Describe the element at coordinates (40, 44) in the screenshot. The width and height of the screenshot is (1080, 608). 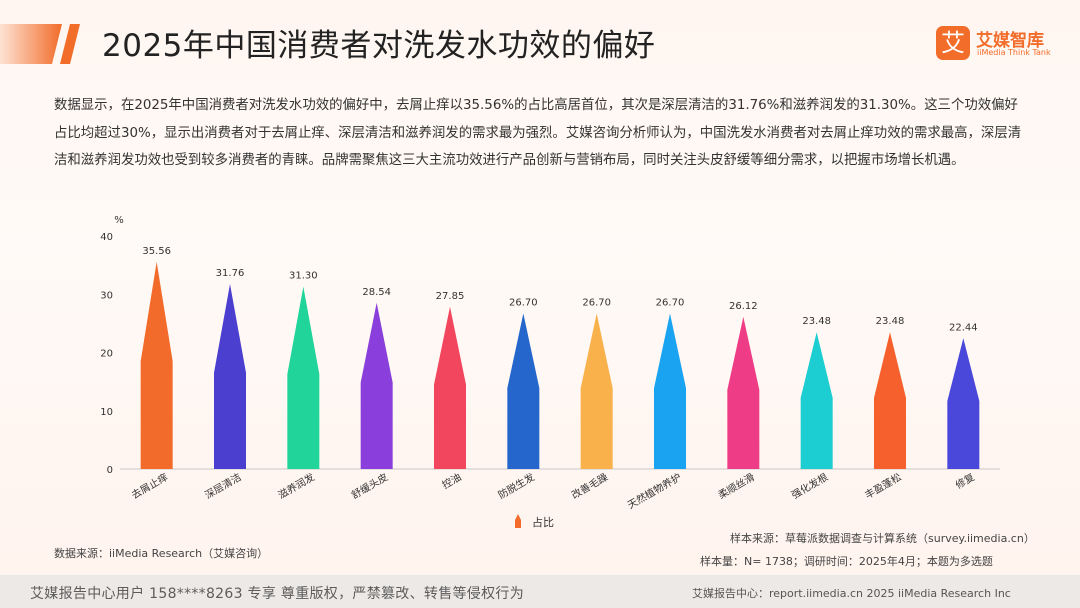
I see `title-accent-stripes` at that location.